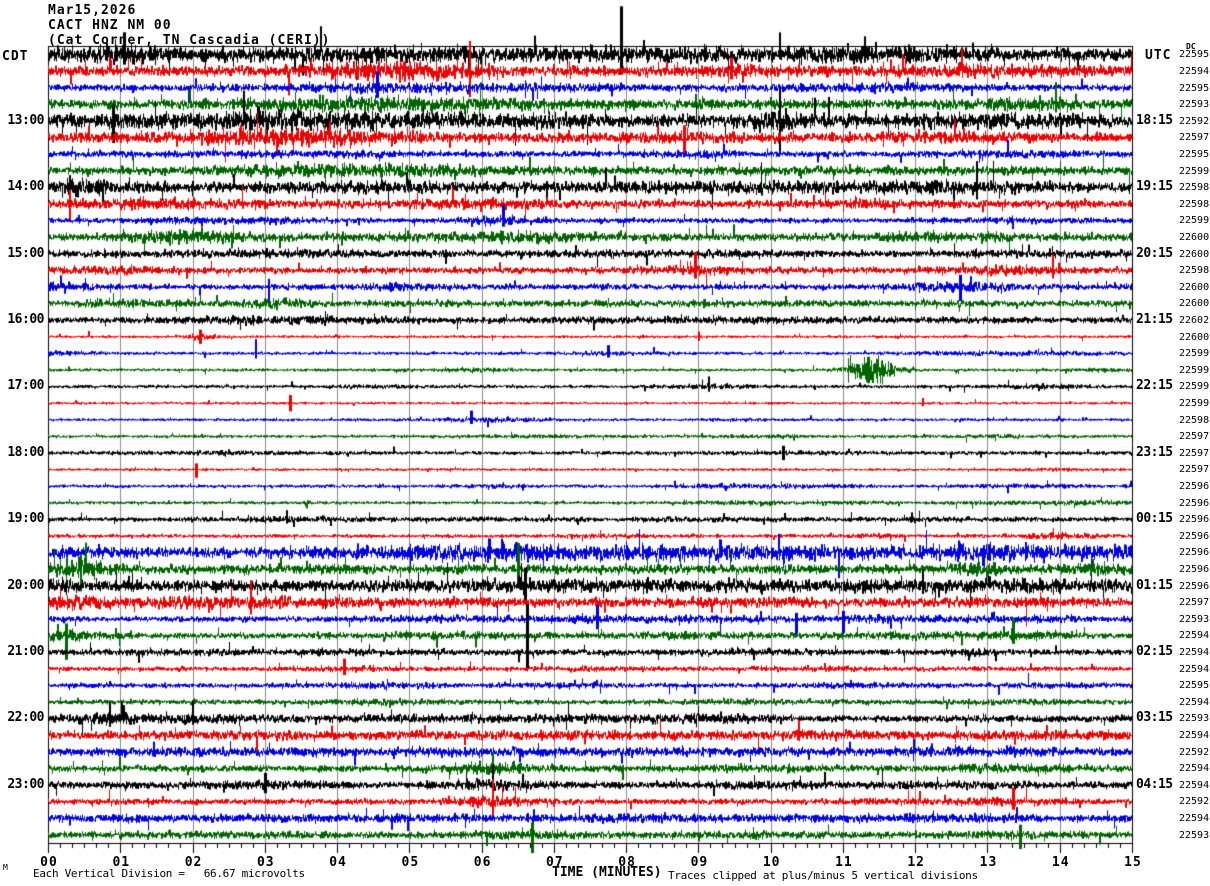 This screenshot has width=1210, height=886. Describe the element at coordinates (1158, 55) in the screenshot. I see `right-timezone-label: UTC` at that location.